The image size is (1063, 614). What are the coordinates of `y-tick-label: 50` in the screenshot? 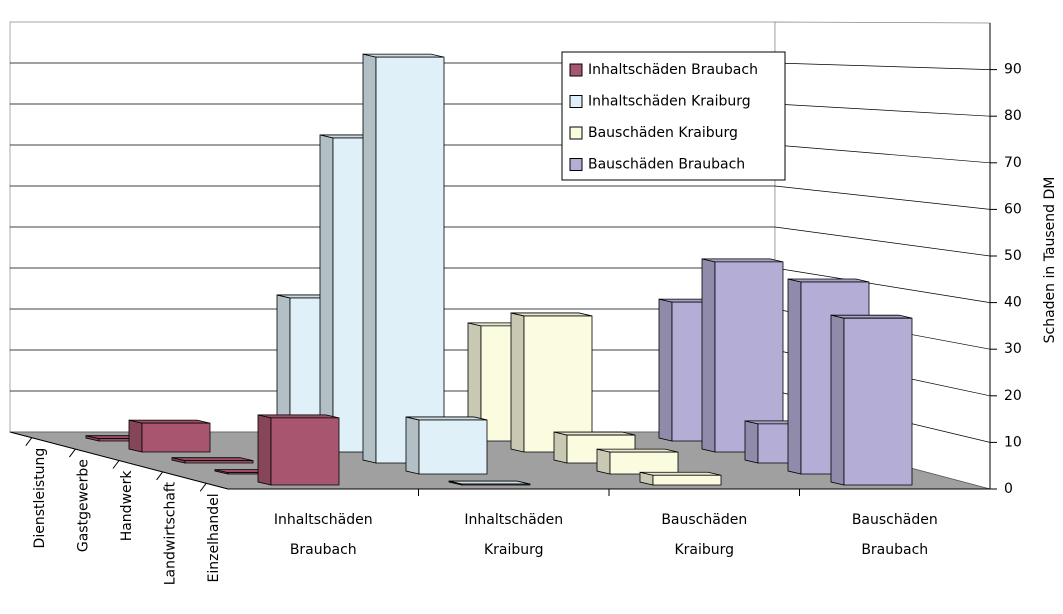 It's located at (1013, 256).